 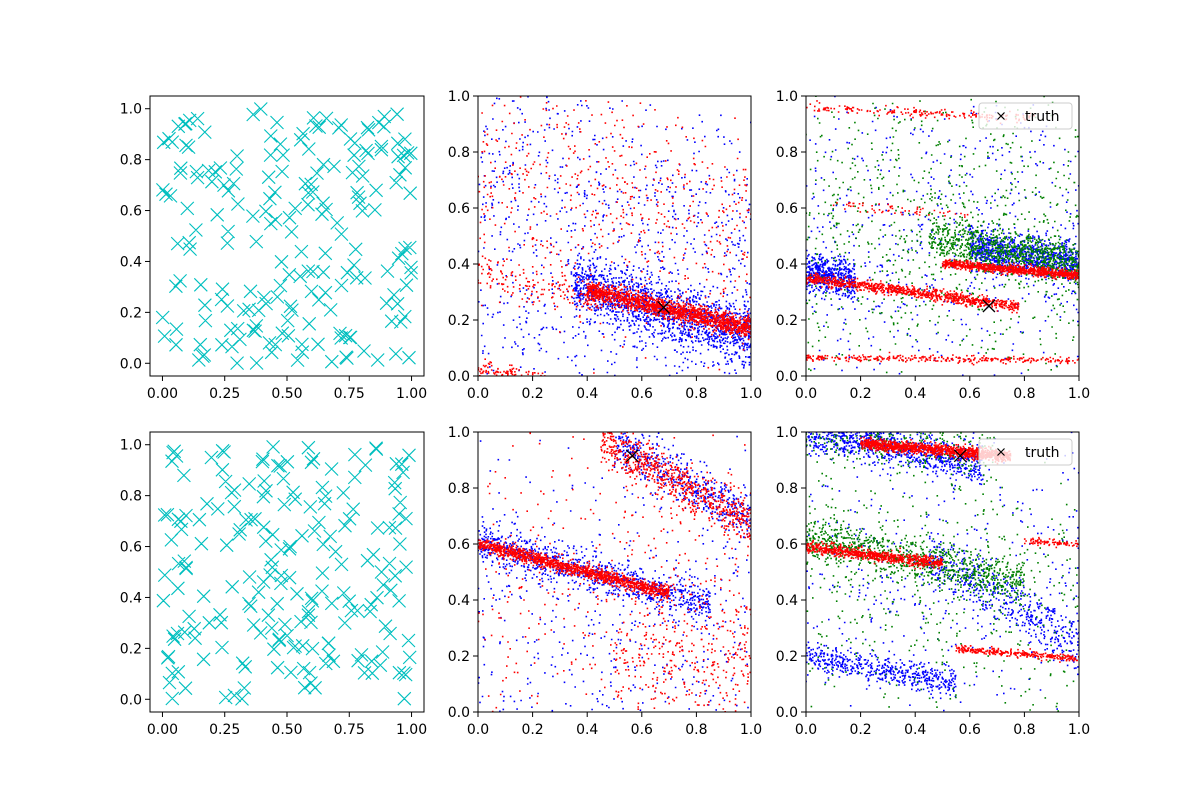 I want to click on x-tick-label: 0.50, so click(x=286, y=394).